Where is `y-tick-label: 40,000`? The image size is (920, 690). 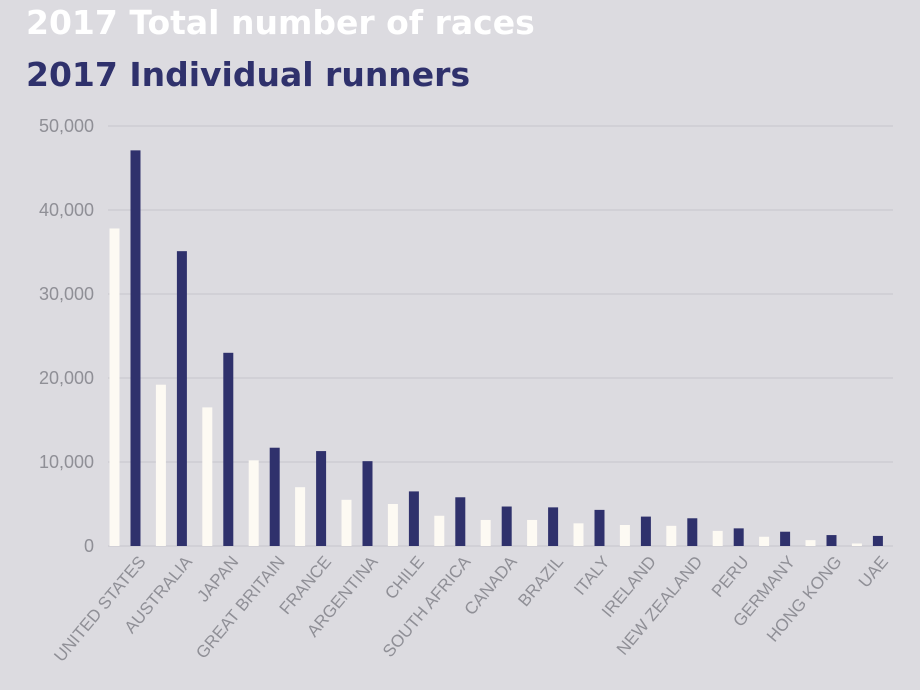
y-tick-label: 40,000 is located at coordinates (66, 210).